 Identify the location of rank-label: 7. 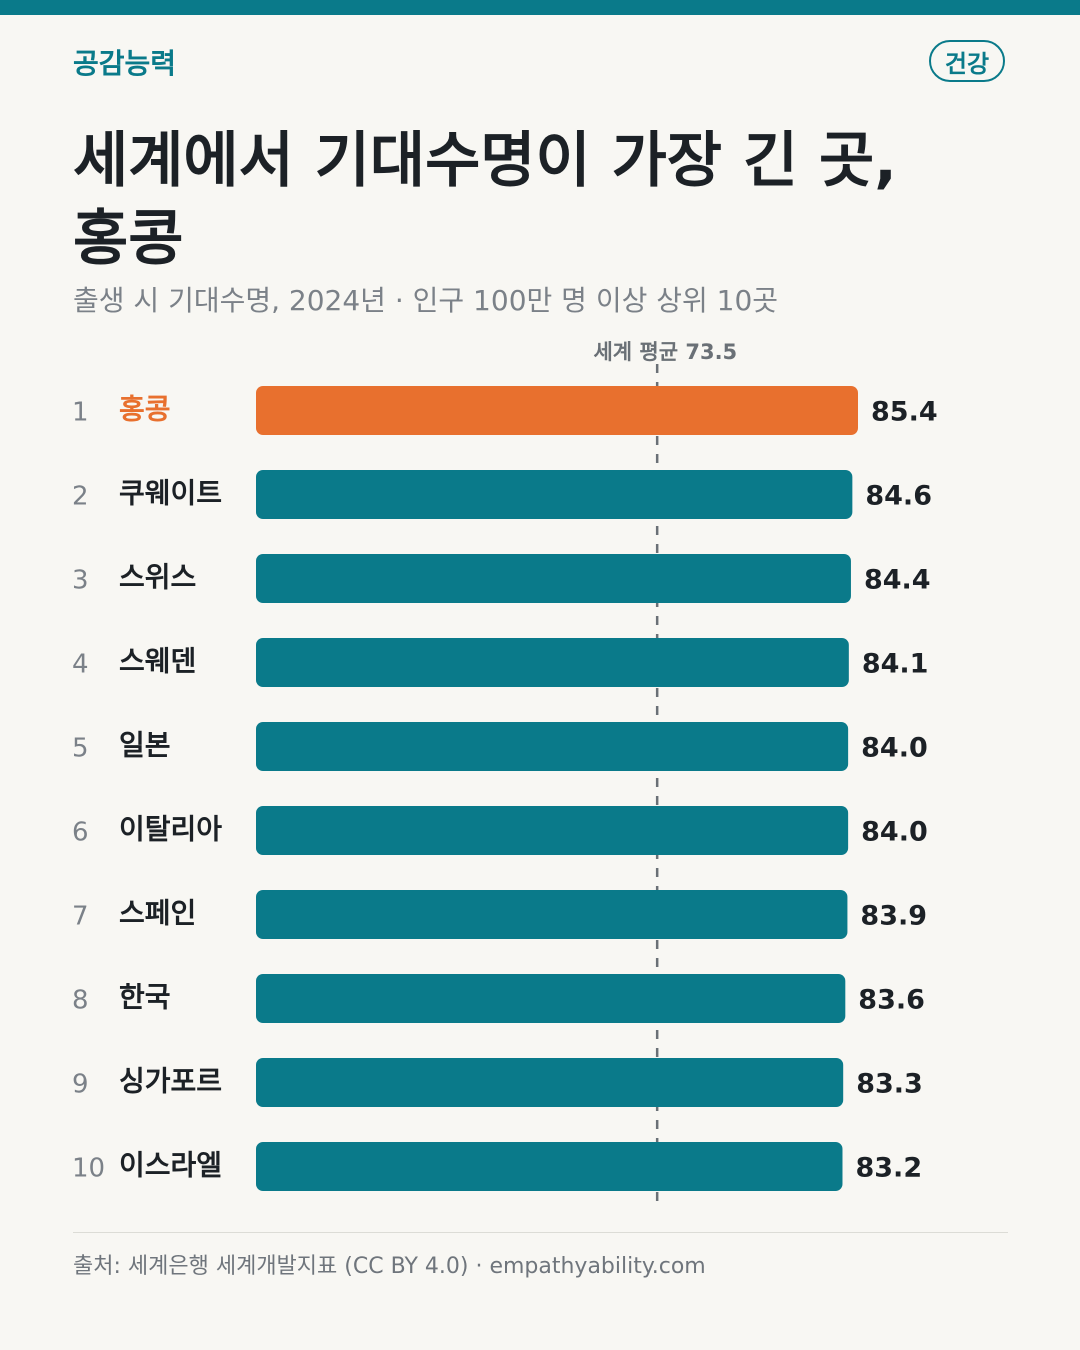
(80, 917).